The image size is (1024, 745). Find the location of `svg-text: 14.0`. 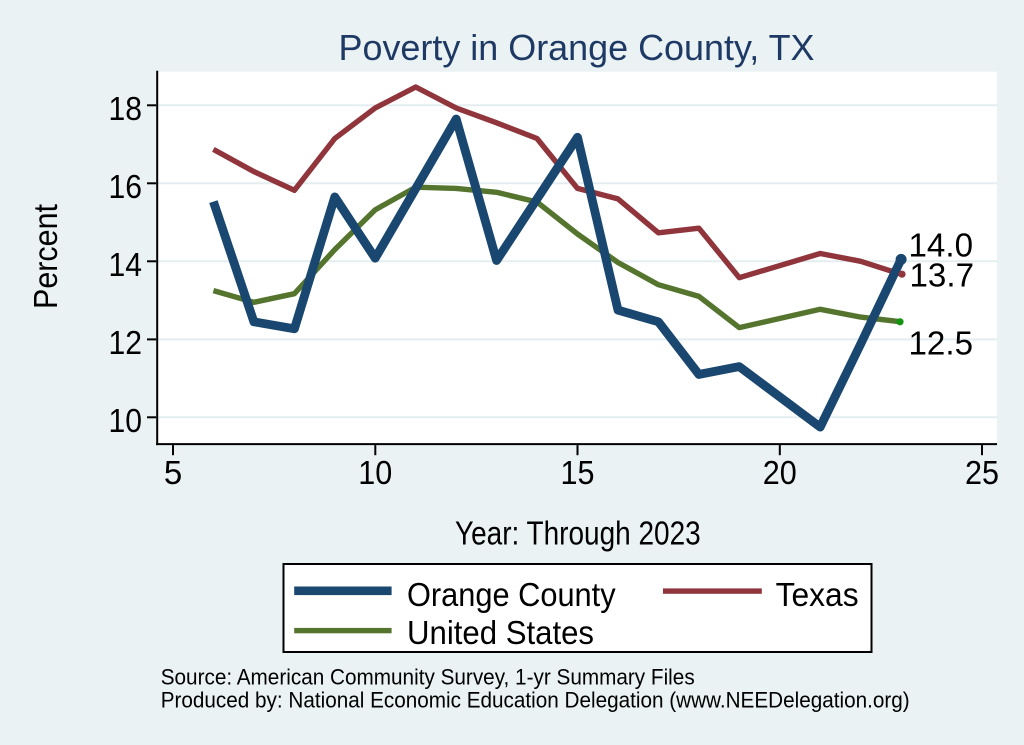

svg-text: 14.0 is located at coordinates (941, 245).